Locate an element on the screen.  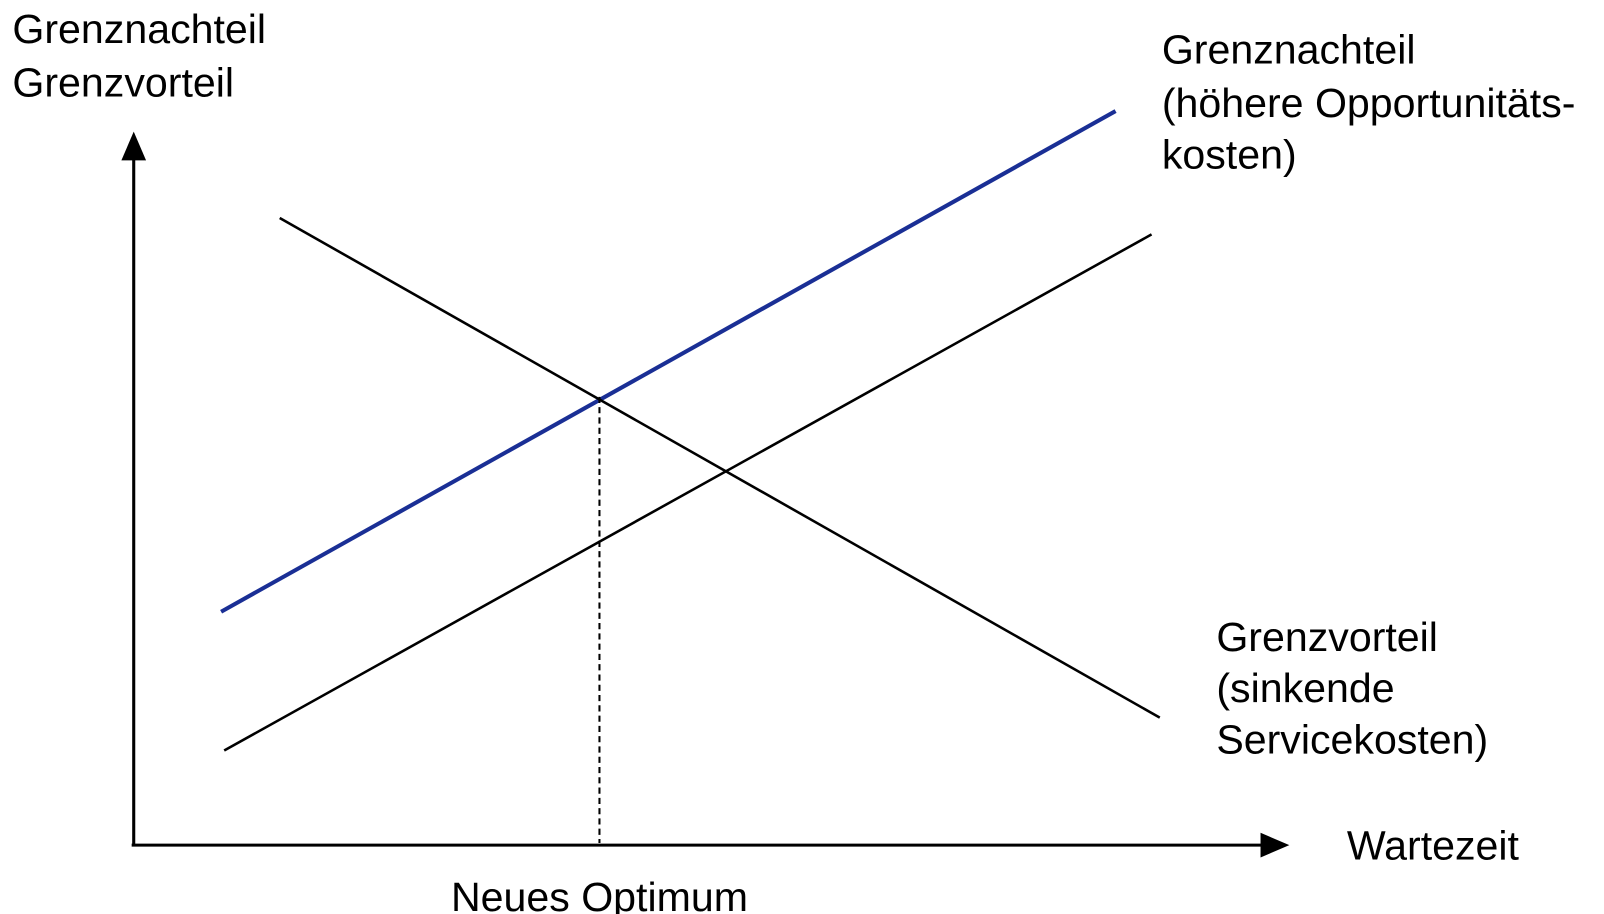
curve-label: (sinkende is located at coordinates (1305, 688).